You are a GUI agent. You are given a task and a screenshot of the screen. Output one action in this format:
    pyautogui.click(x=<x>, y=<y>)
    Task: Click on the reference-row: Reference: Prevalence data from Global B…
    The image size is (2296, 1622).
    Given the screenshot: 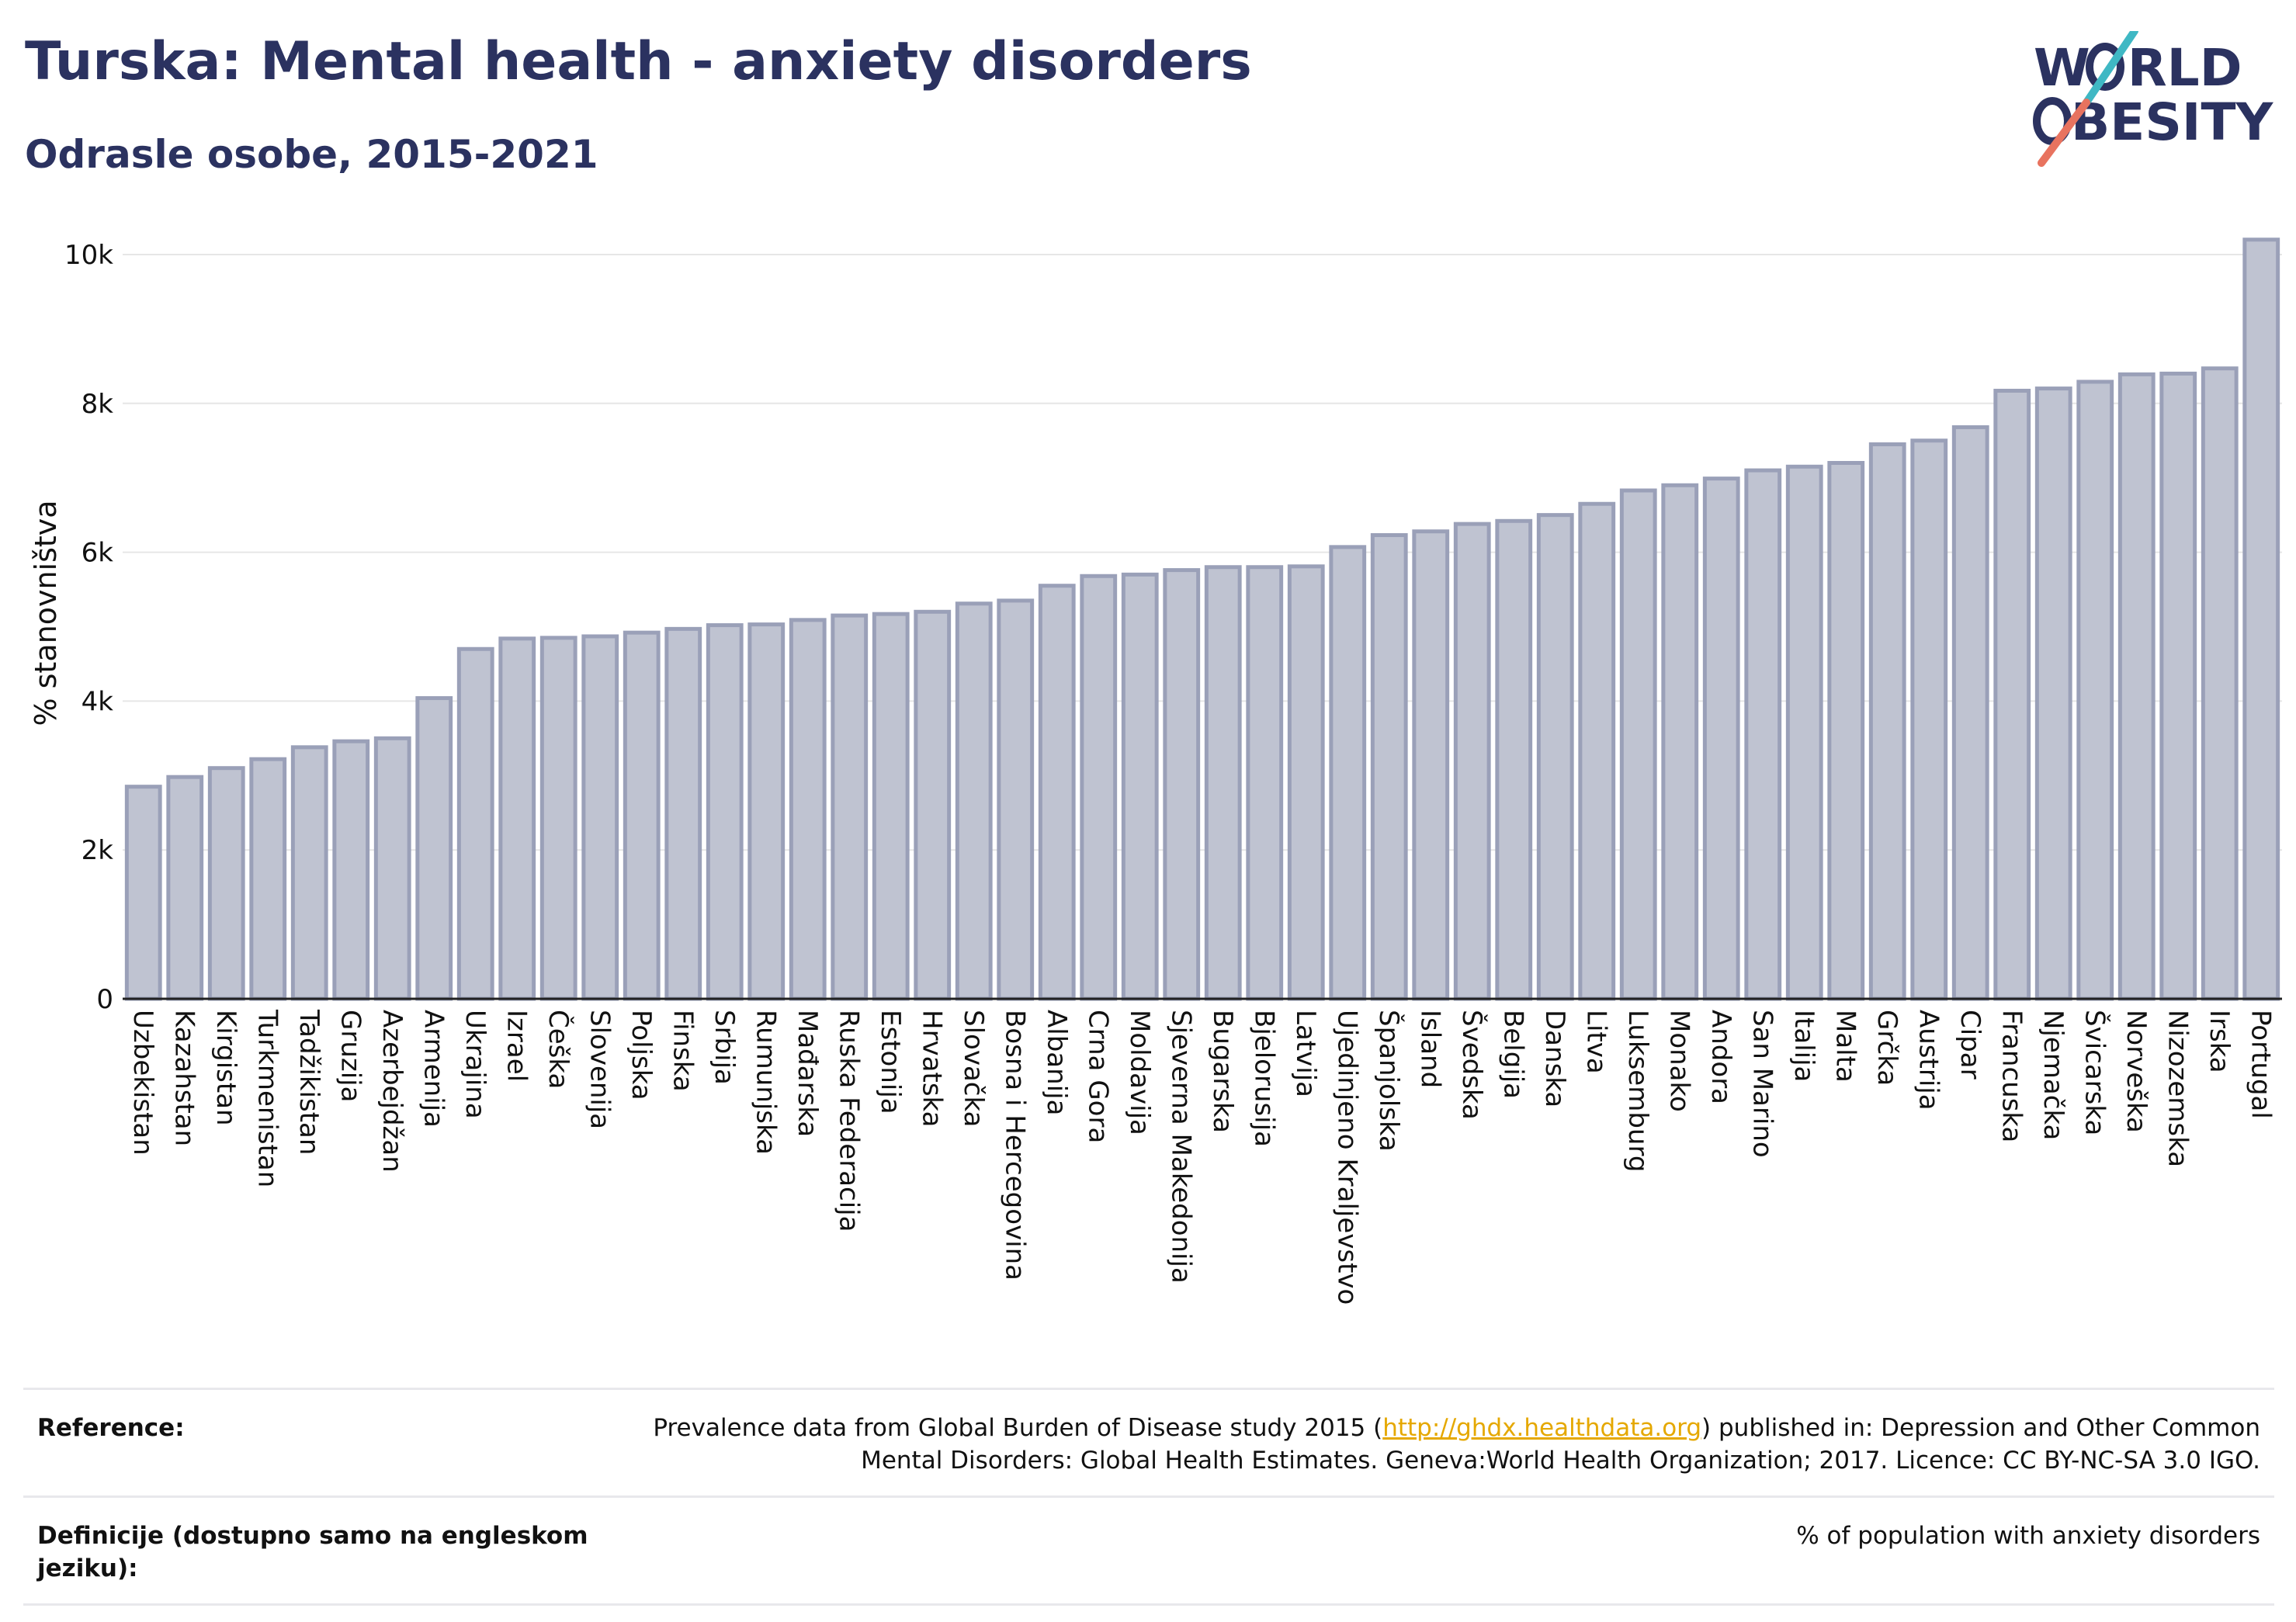 What is the action you would take?
    pyautogui.click(x=1148, y=1441)
    